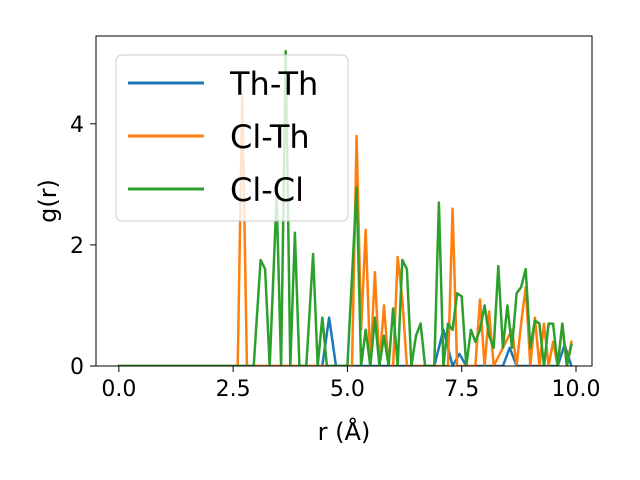 The image size is (640, 480). Describe the element at coordinates (461, 389) in the screenshot. I see `x-tick-label: 7.5` at that location.